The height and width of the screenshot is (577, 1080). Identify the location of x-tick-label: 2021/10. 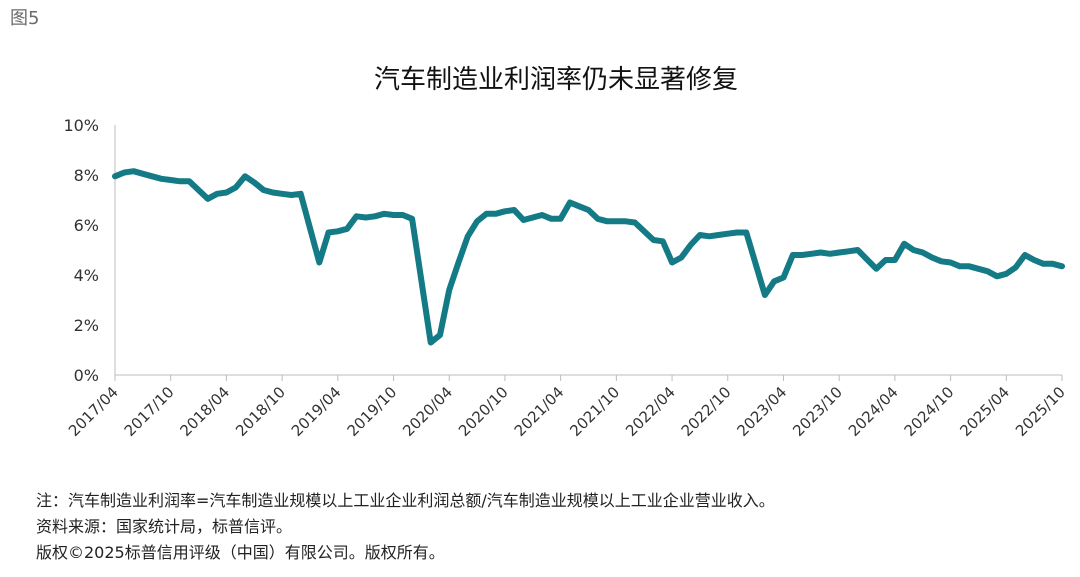
(594, 411).